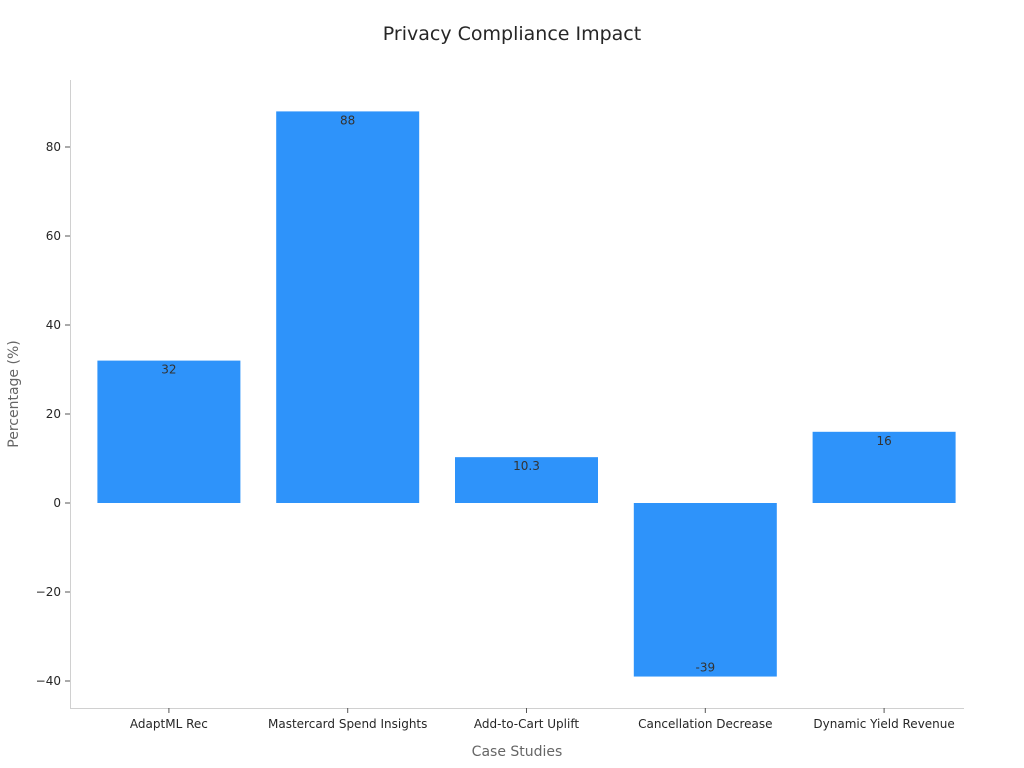  Describe the element at coordinates (348, 307) in the screenshot. I see `bar-mastercard-spend-insights` at that location.